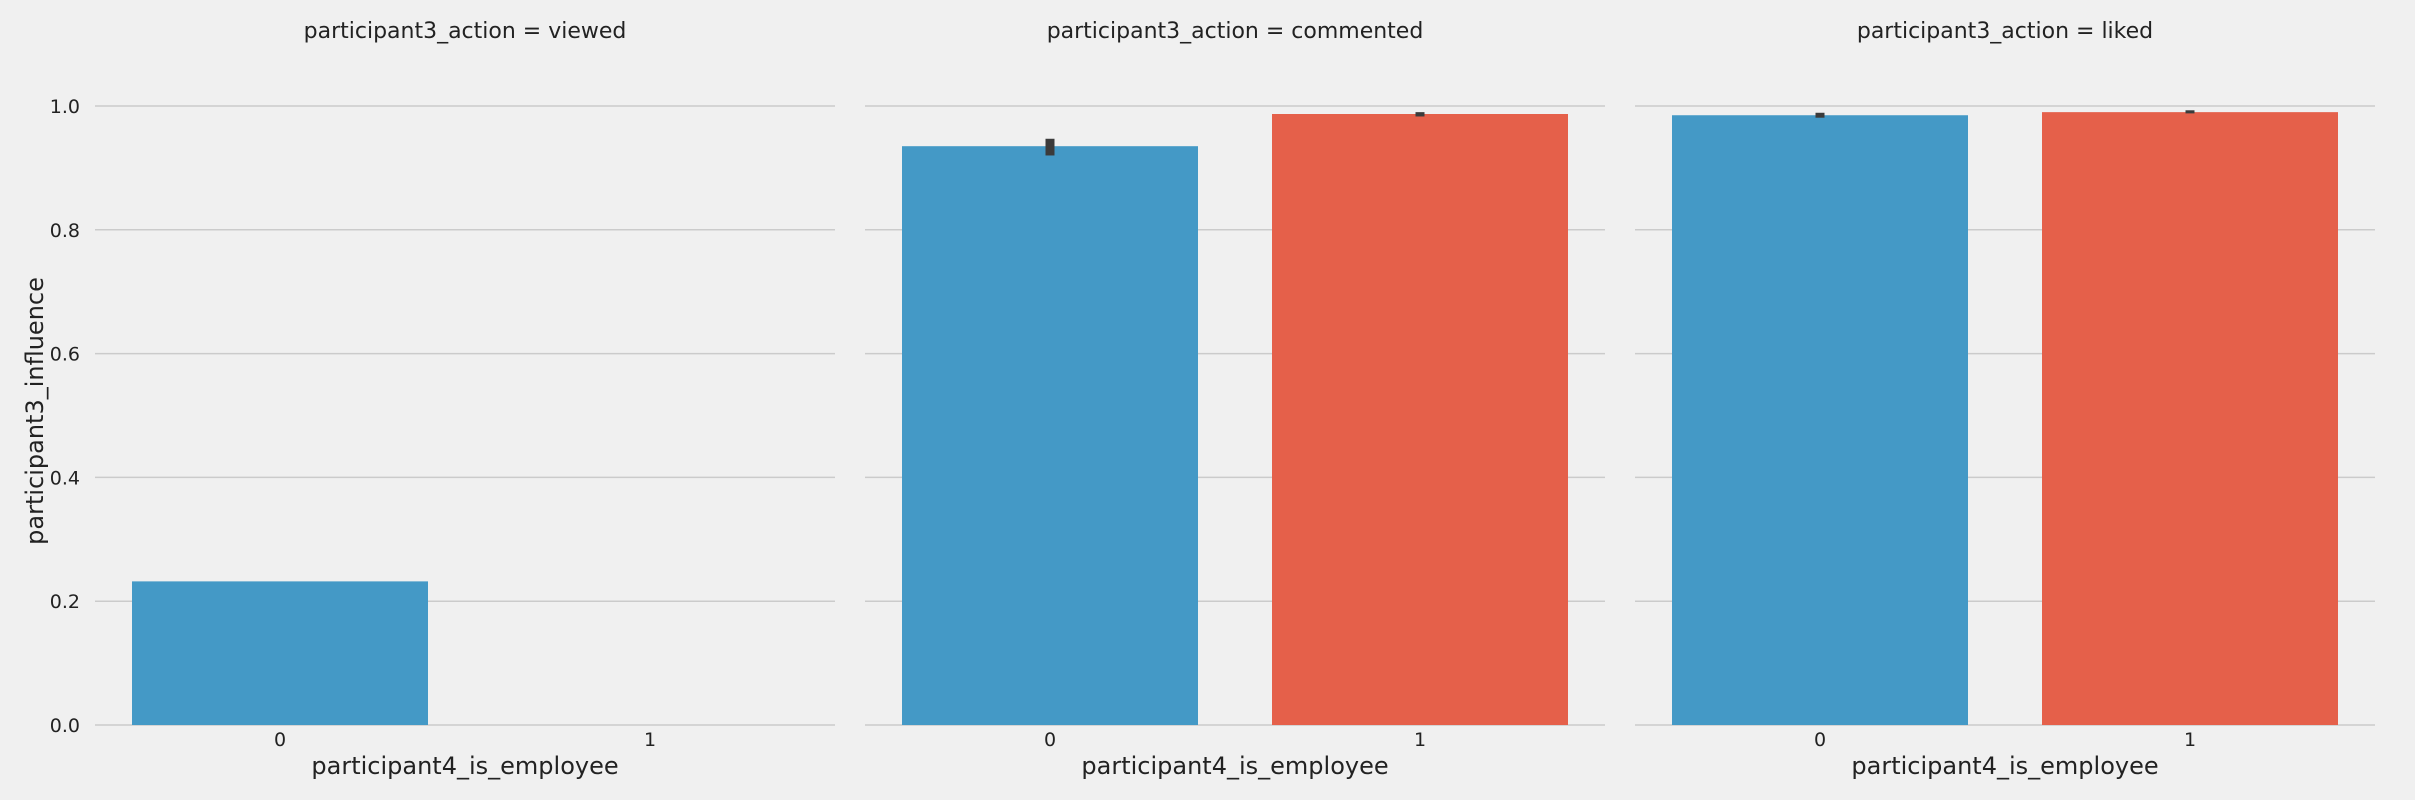 This screenshot has width=2415, height=800. Describe the element at coordinates (65, 231) in the screenshot. I see `y-tick-label: 0.8` at that location.